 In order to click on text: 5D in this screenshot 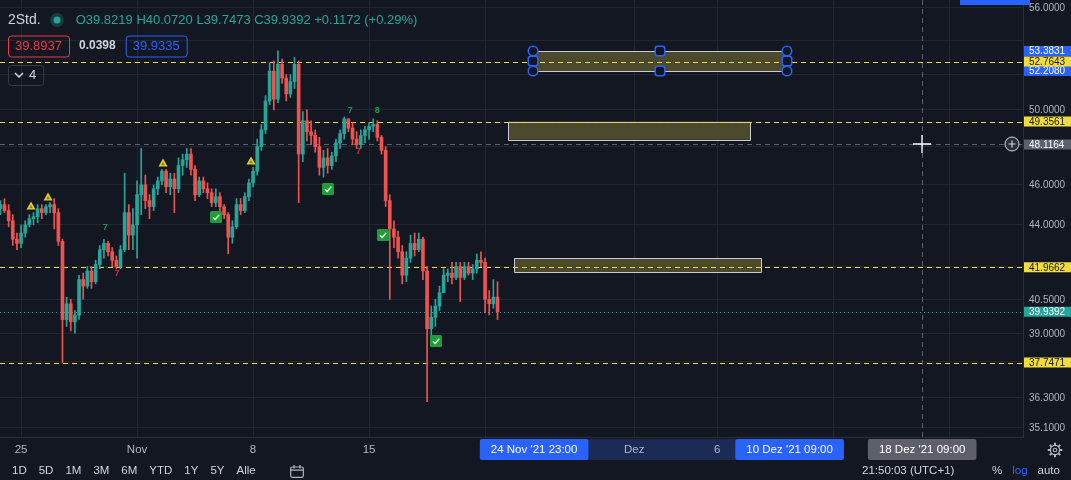, I will do `click(46, 470)`.